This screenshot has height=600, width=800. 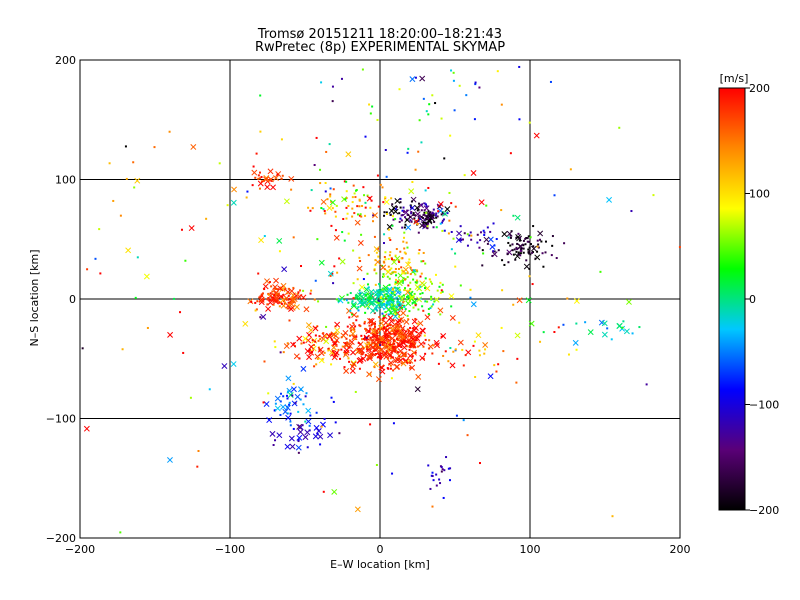 I want to click on y-tick-label: −100, so click(x=61, y=419).